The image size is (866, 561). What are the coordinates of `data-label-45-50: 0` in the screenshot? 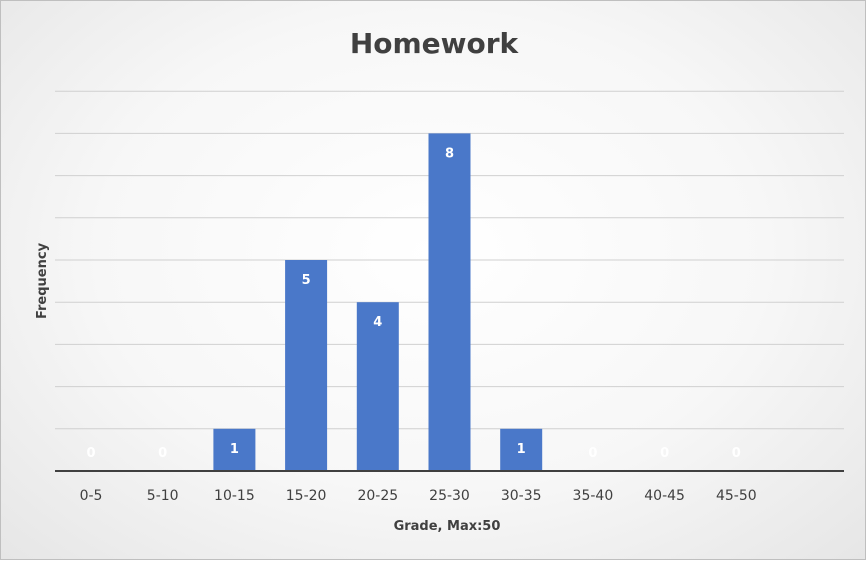 It's located at (736, 453).